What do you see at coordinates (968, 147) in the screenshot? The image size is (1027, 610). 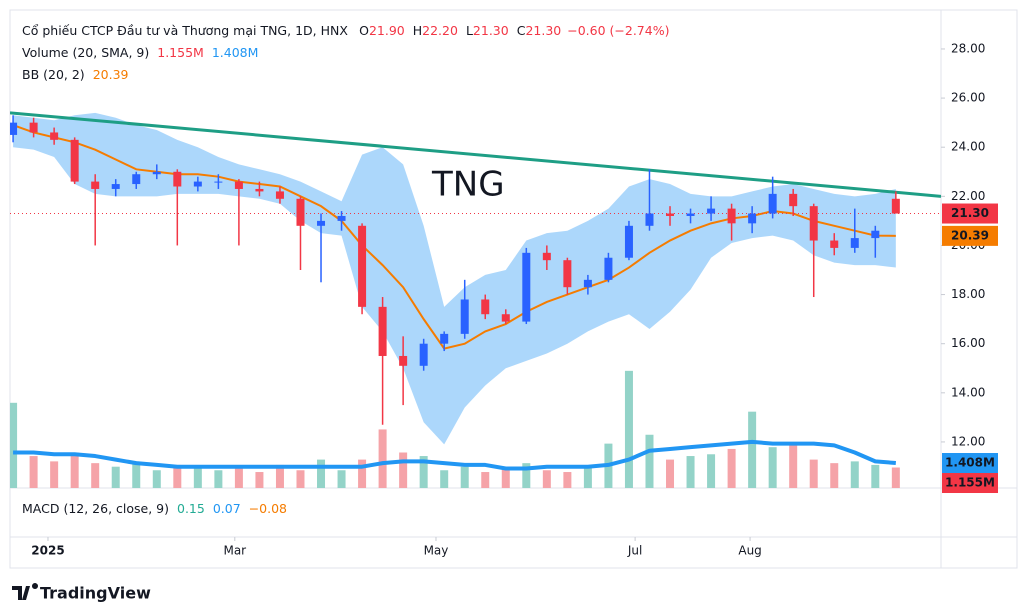 I see `y-tick-label: 24.00` at bounding box center [968, 147].